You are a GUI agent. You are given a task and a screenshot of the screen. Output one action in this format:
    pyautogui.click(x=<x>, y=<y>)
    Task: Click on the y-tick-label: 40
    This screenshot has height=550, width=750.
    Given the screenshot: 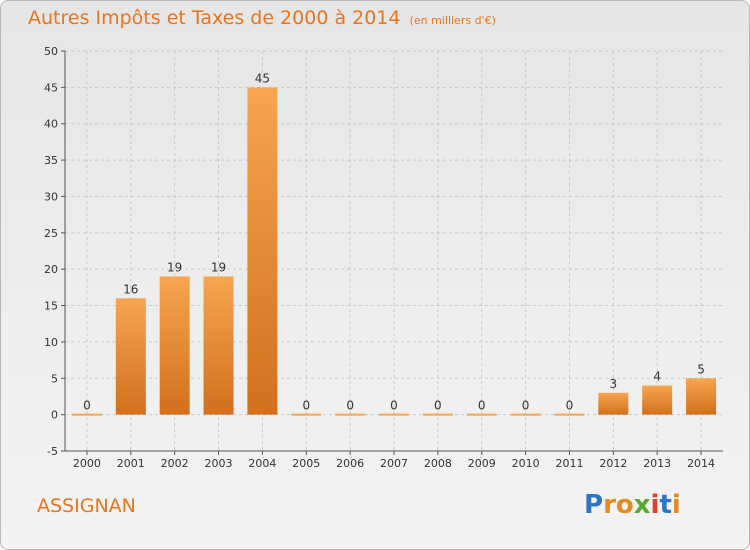 What is the action you would take?
    pyautogui.click(x=51, y=124)
    